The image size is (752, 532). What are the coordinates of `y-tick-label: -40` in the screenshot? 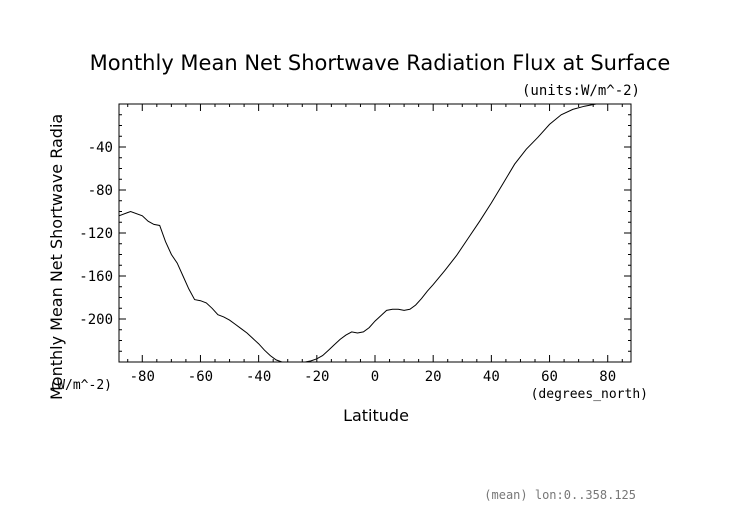 It's located at (100, 148).